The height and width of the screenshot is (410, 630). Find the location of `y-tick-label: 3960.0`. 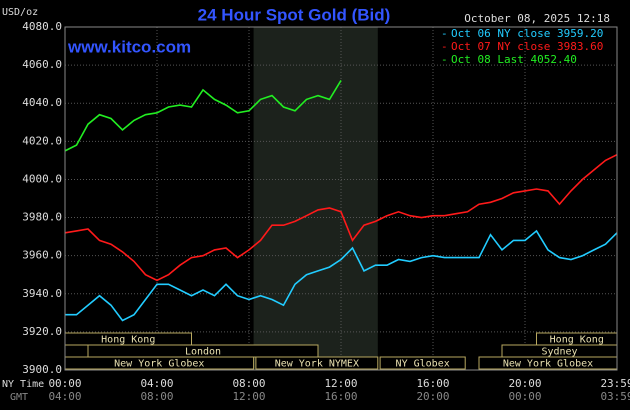

y-tick-label: 3960.0 is located at coordinates (42, 255).